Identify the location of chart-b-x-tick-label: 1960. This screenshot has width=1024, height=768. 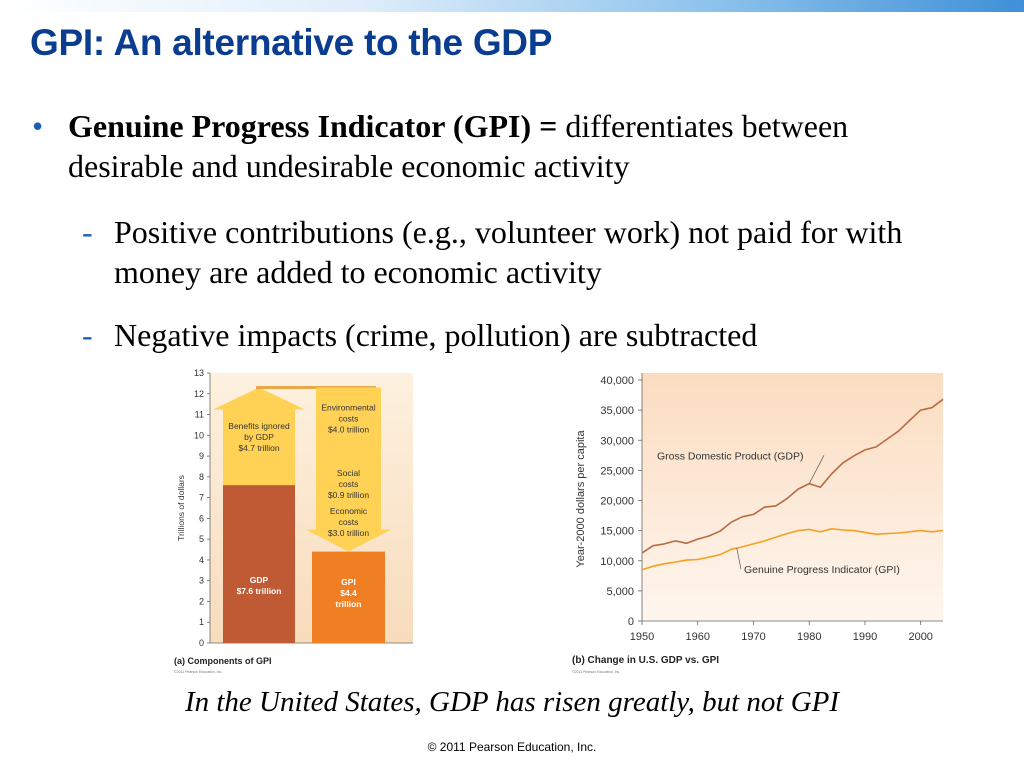
(697, 637).